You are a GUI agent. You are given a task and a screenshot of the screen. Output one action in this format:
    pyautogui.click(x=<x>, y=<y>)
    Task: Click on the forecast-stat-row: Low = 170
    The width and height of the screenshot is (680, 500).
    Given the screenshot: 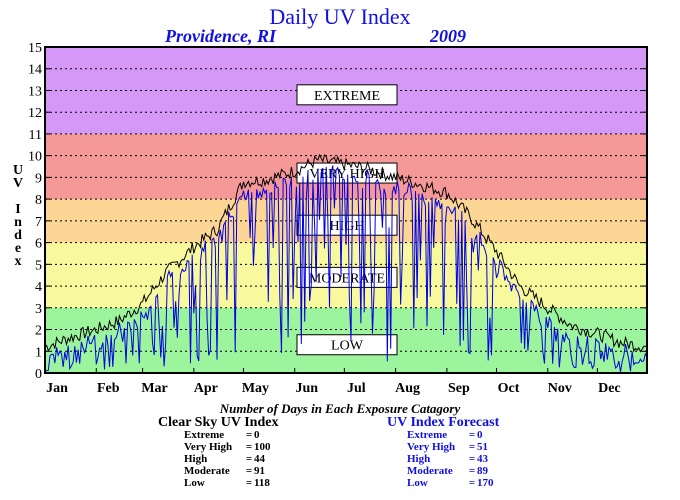 What is the action you would take?
    pyautogui.click(x=450, y=483)
    